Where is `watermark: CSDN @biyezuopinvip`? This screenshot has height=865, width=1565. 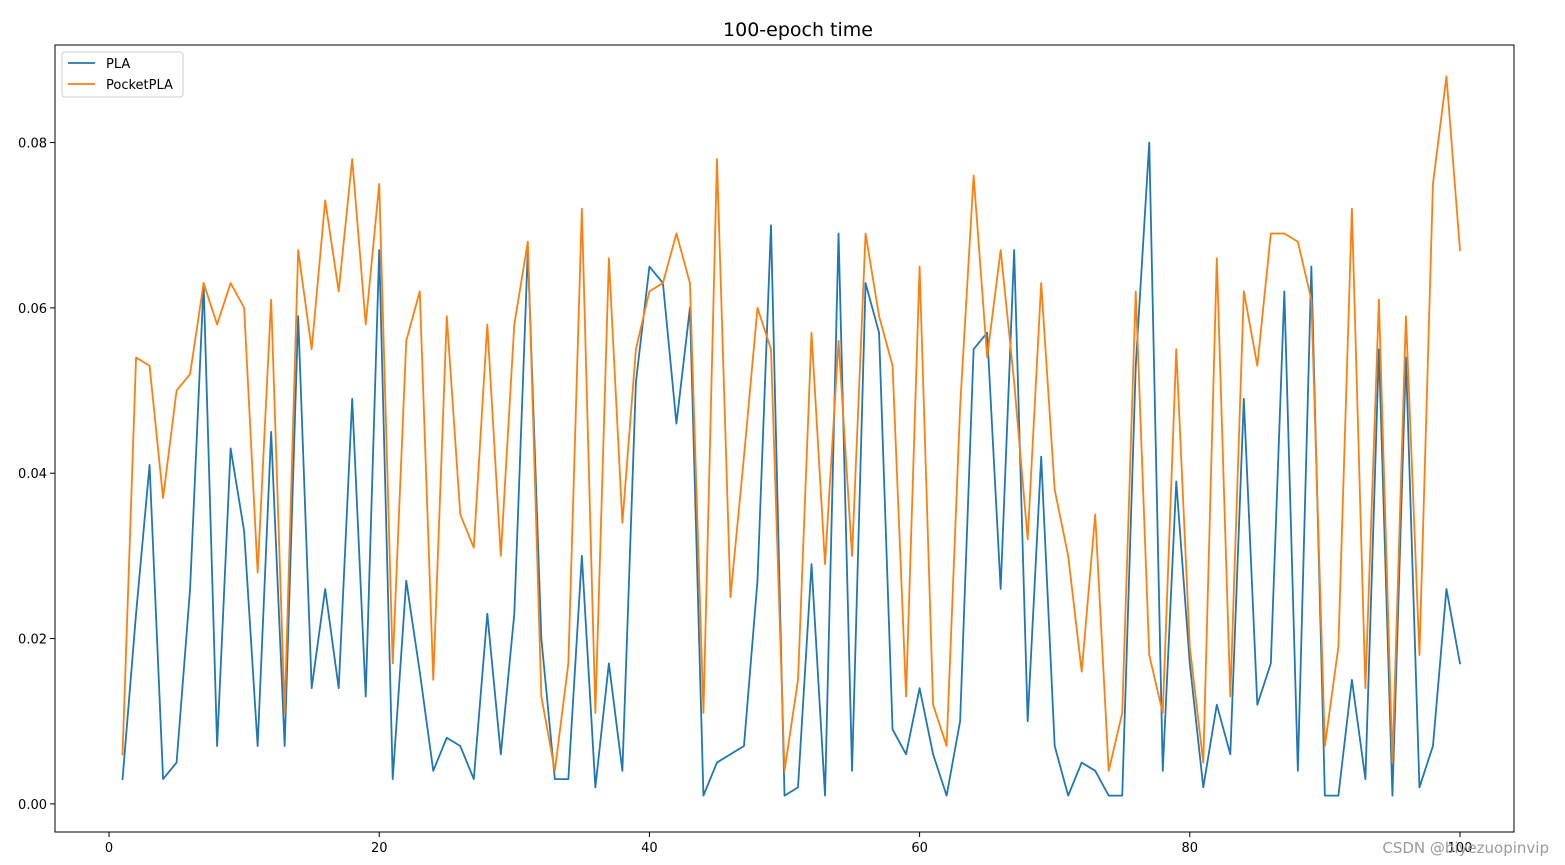 watermark: CSDN @biyezuopinvip is located at coordinates (1465, 848).